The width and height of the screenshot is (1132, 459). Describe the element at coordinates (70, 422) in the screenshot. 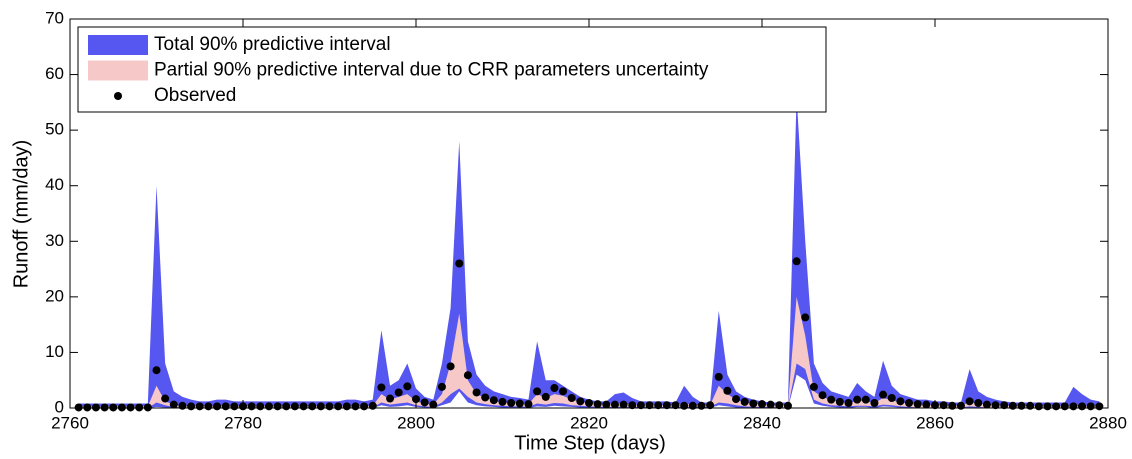

I see `x-tick-label: 2760` at that location.